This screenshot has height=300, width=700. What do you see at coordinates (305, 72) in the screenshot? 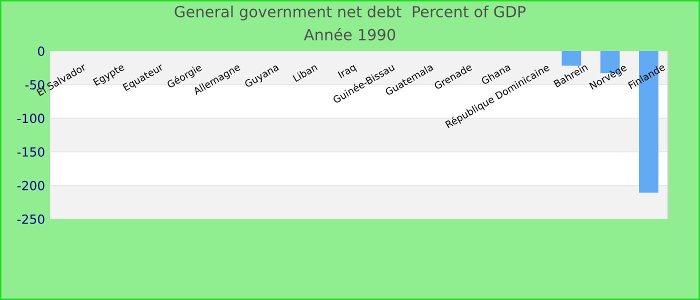
I see `x-tick-label: Liban` at bounding box center [305, 72].